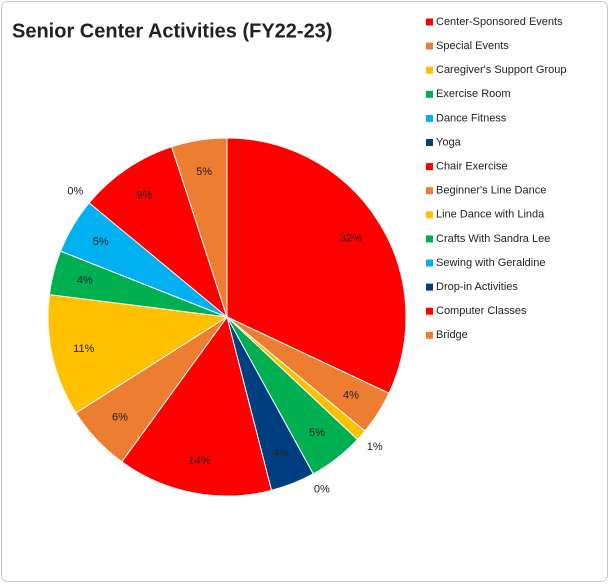 This screenshot has height=584, width=610. I want to click on legend-label: Sewing with Geraldine, so click(490, 263).